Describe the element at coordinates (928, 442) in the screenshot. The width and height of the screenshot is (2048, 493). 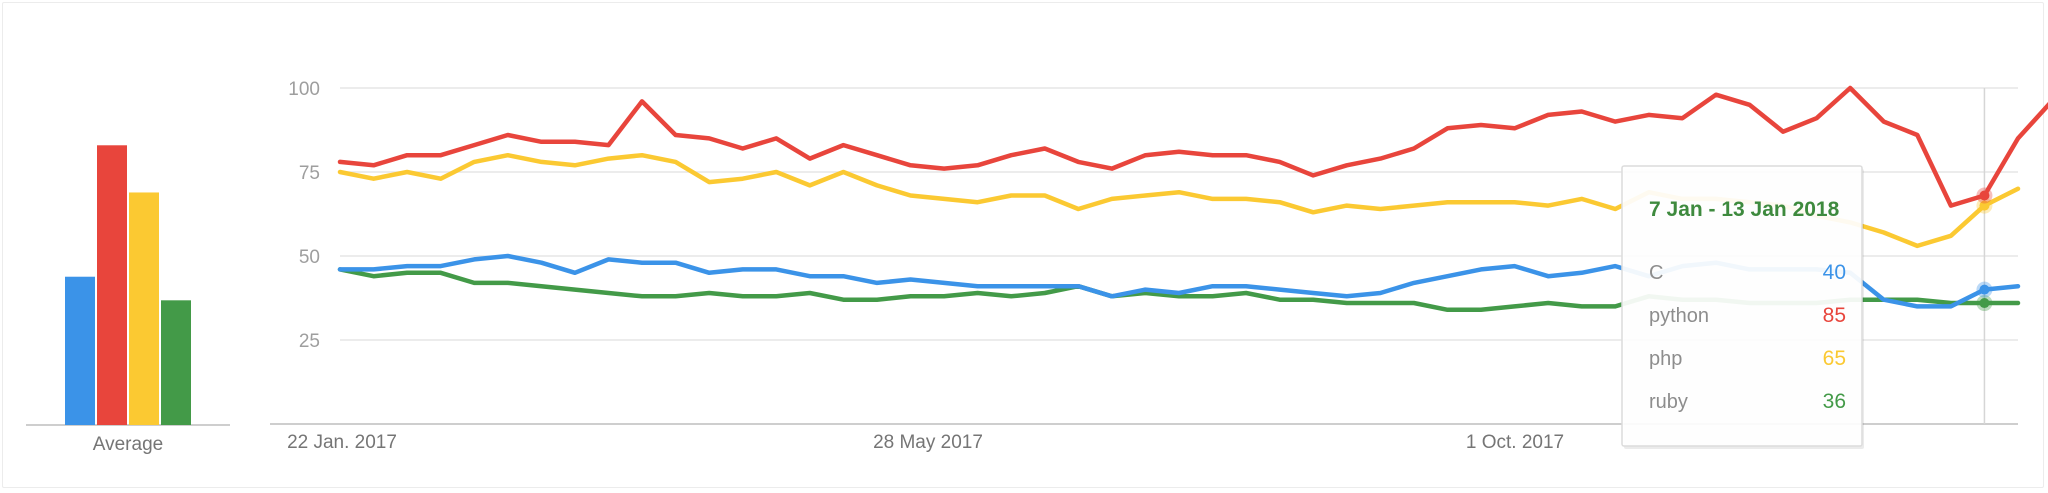
I see `x-tick-label: 28 May 2017` at that location.